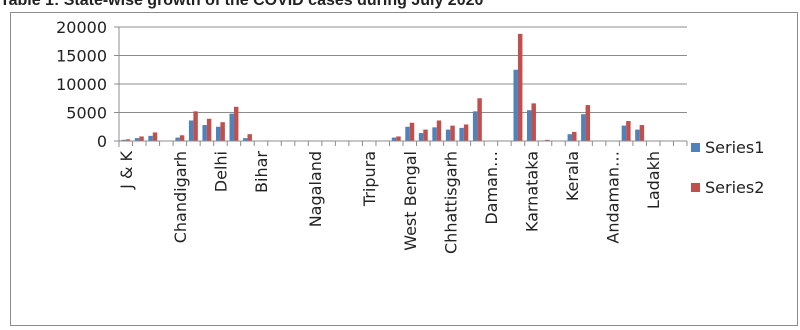  I want to click on y-tick-label: 5000, so click(86, 113).